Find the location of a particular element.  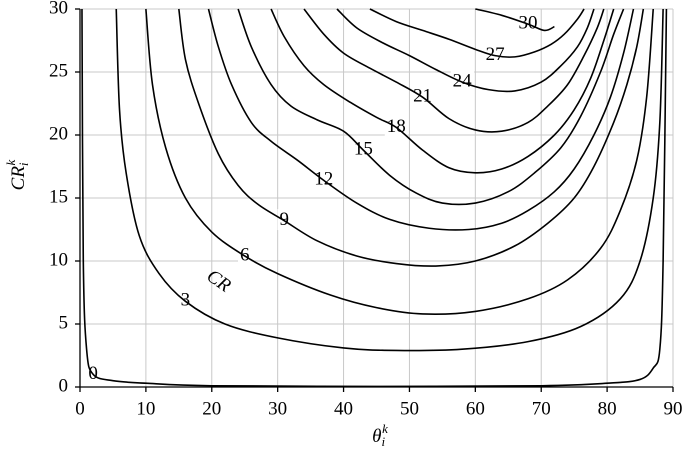

contour-label: 12 is located at coordinates (323, 179).